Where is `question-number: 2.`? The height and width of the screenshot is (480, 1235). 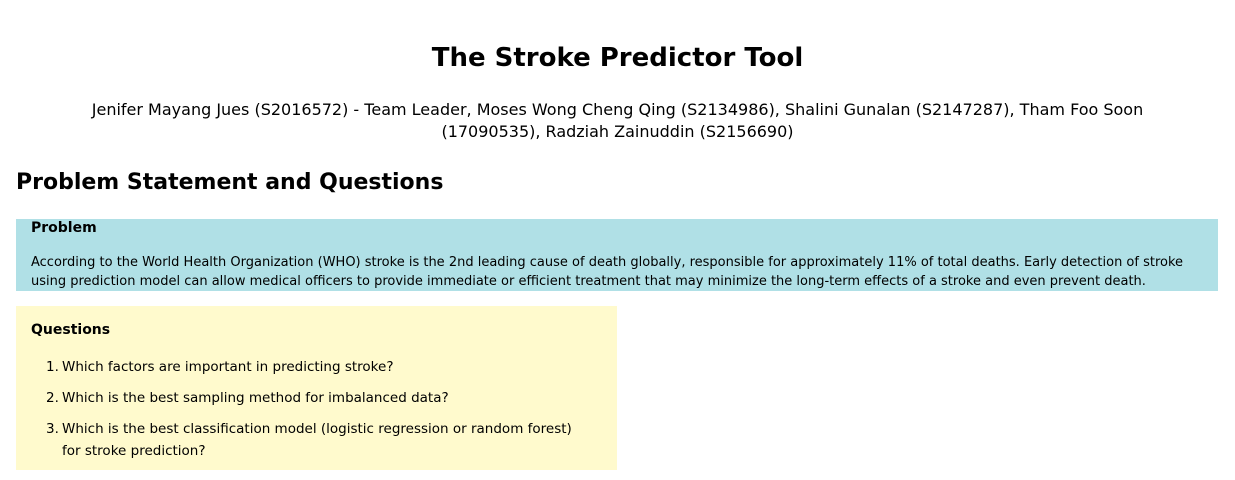 question-number: 2. is located at coordinates (52, 398).